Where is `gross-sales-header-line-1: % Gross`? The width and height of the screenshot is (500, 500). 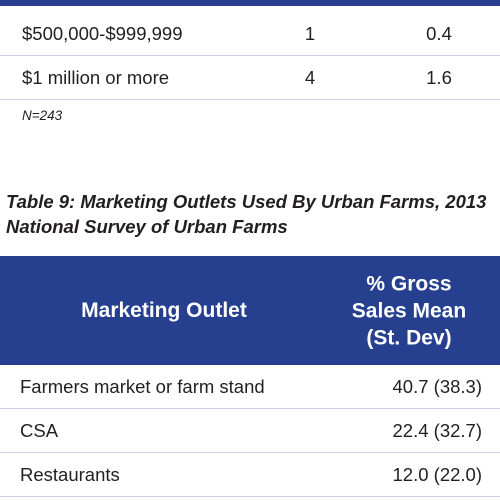 gross-sales-header-line-1: % Gross is located at coordinates (409, 283).